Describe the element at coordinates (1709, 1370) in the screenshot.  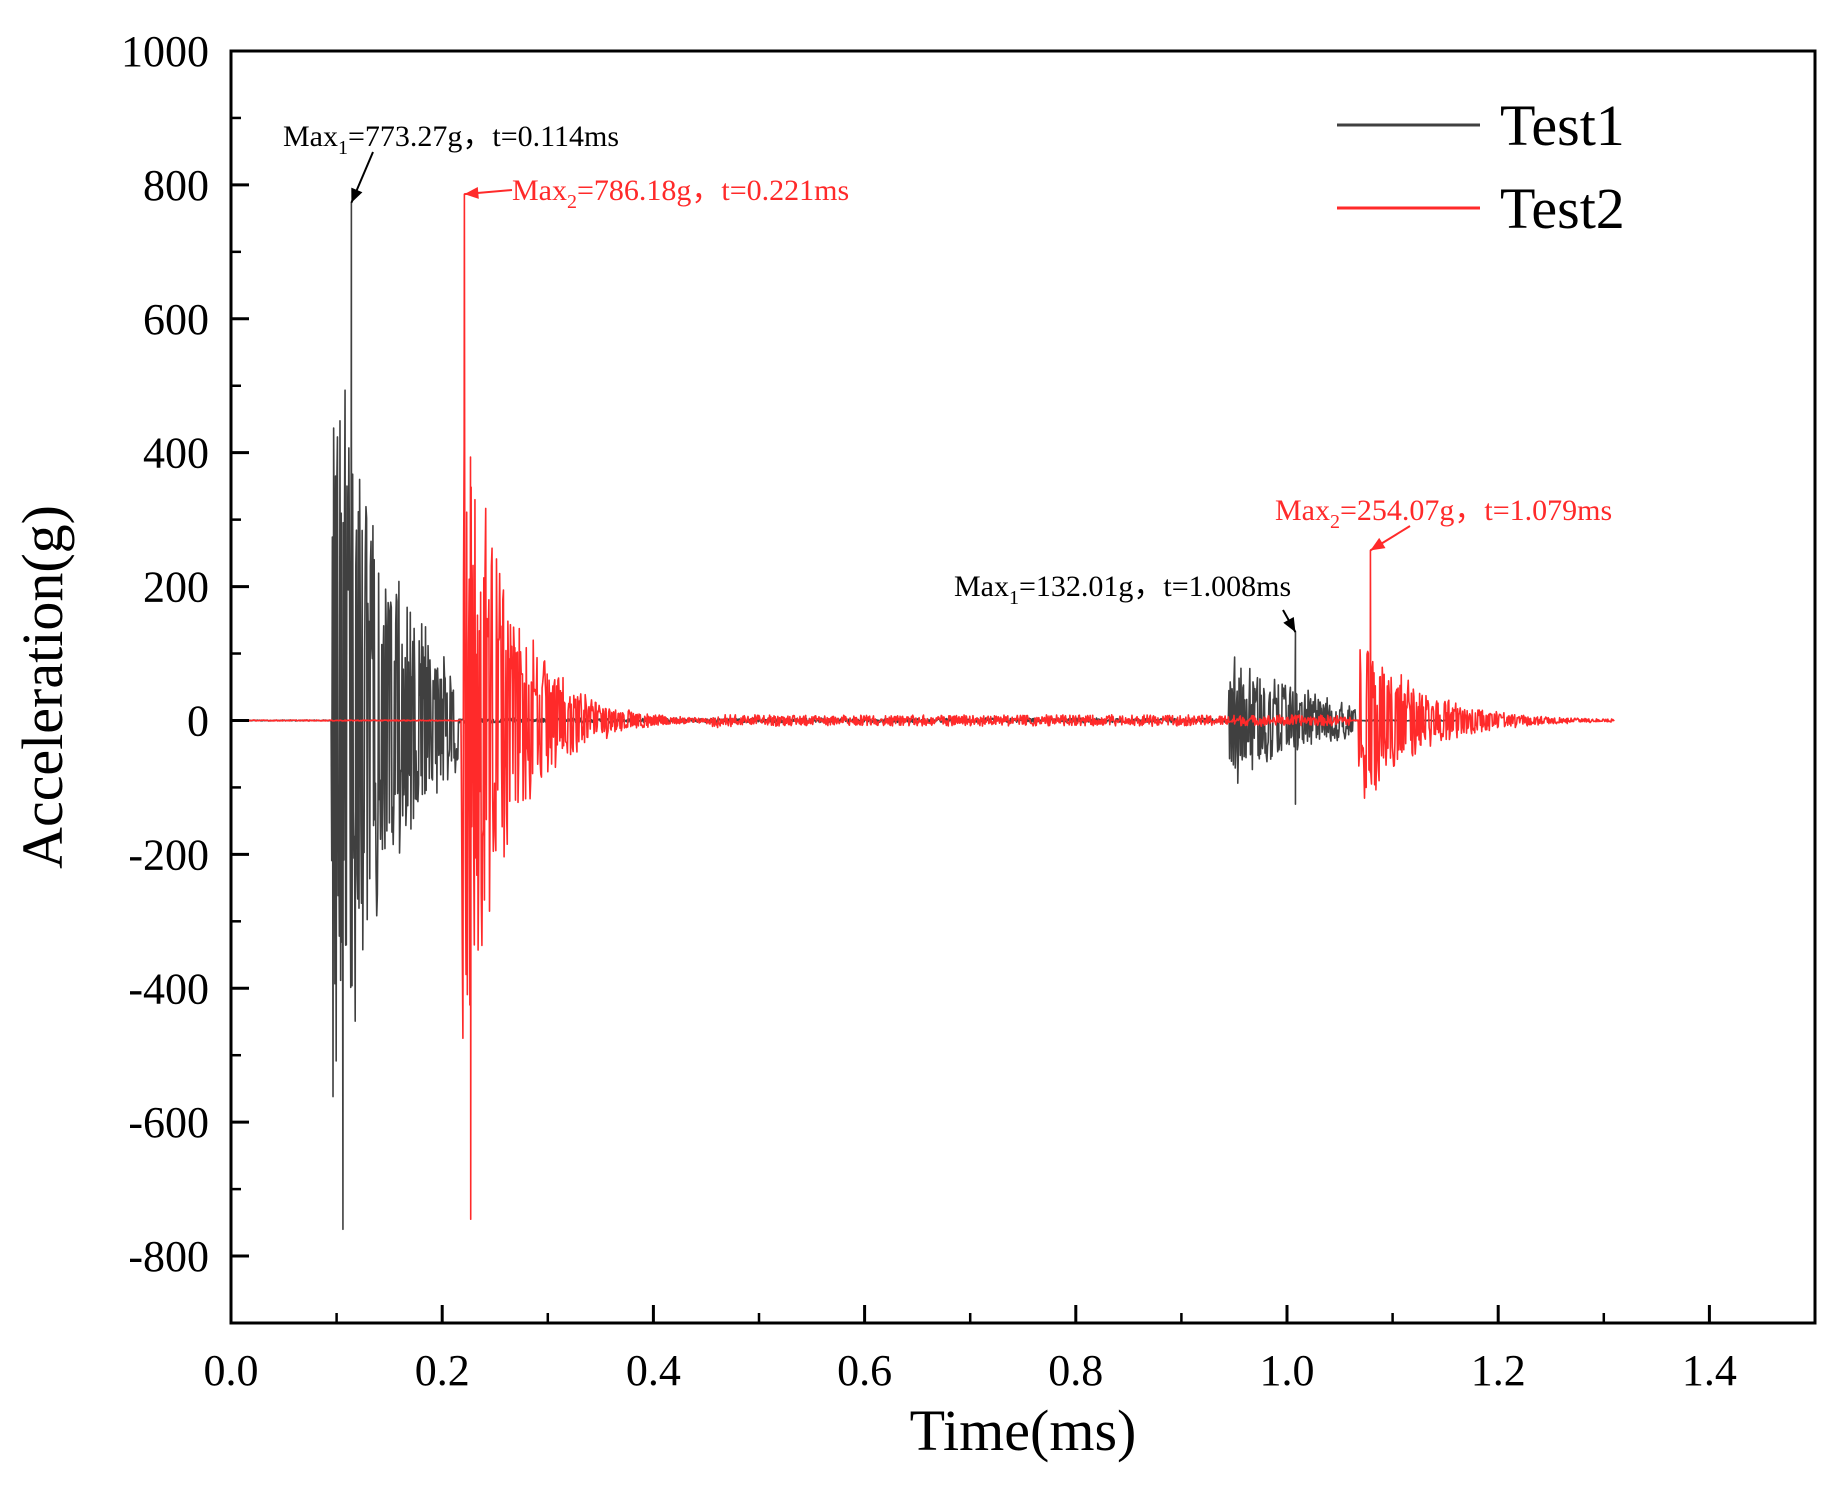
I see `x-tick-label: 1.4` at that location.